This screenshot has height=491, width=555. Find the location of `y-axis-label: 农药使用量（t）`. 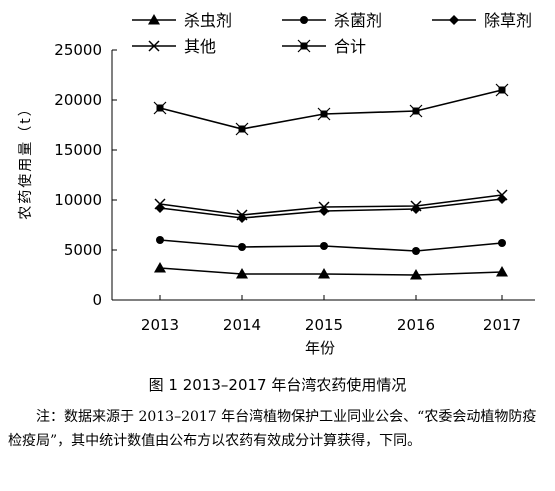

y-axis-label: 农药使用量（t） is located at coordinates (25, 160).